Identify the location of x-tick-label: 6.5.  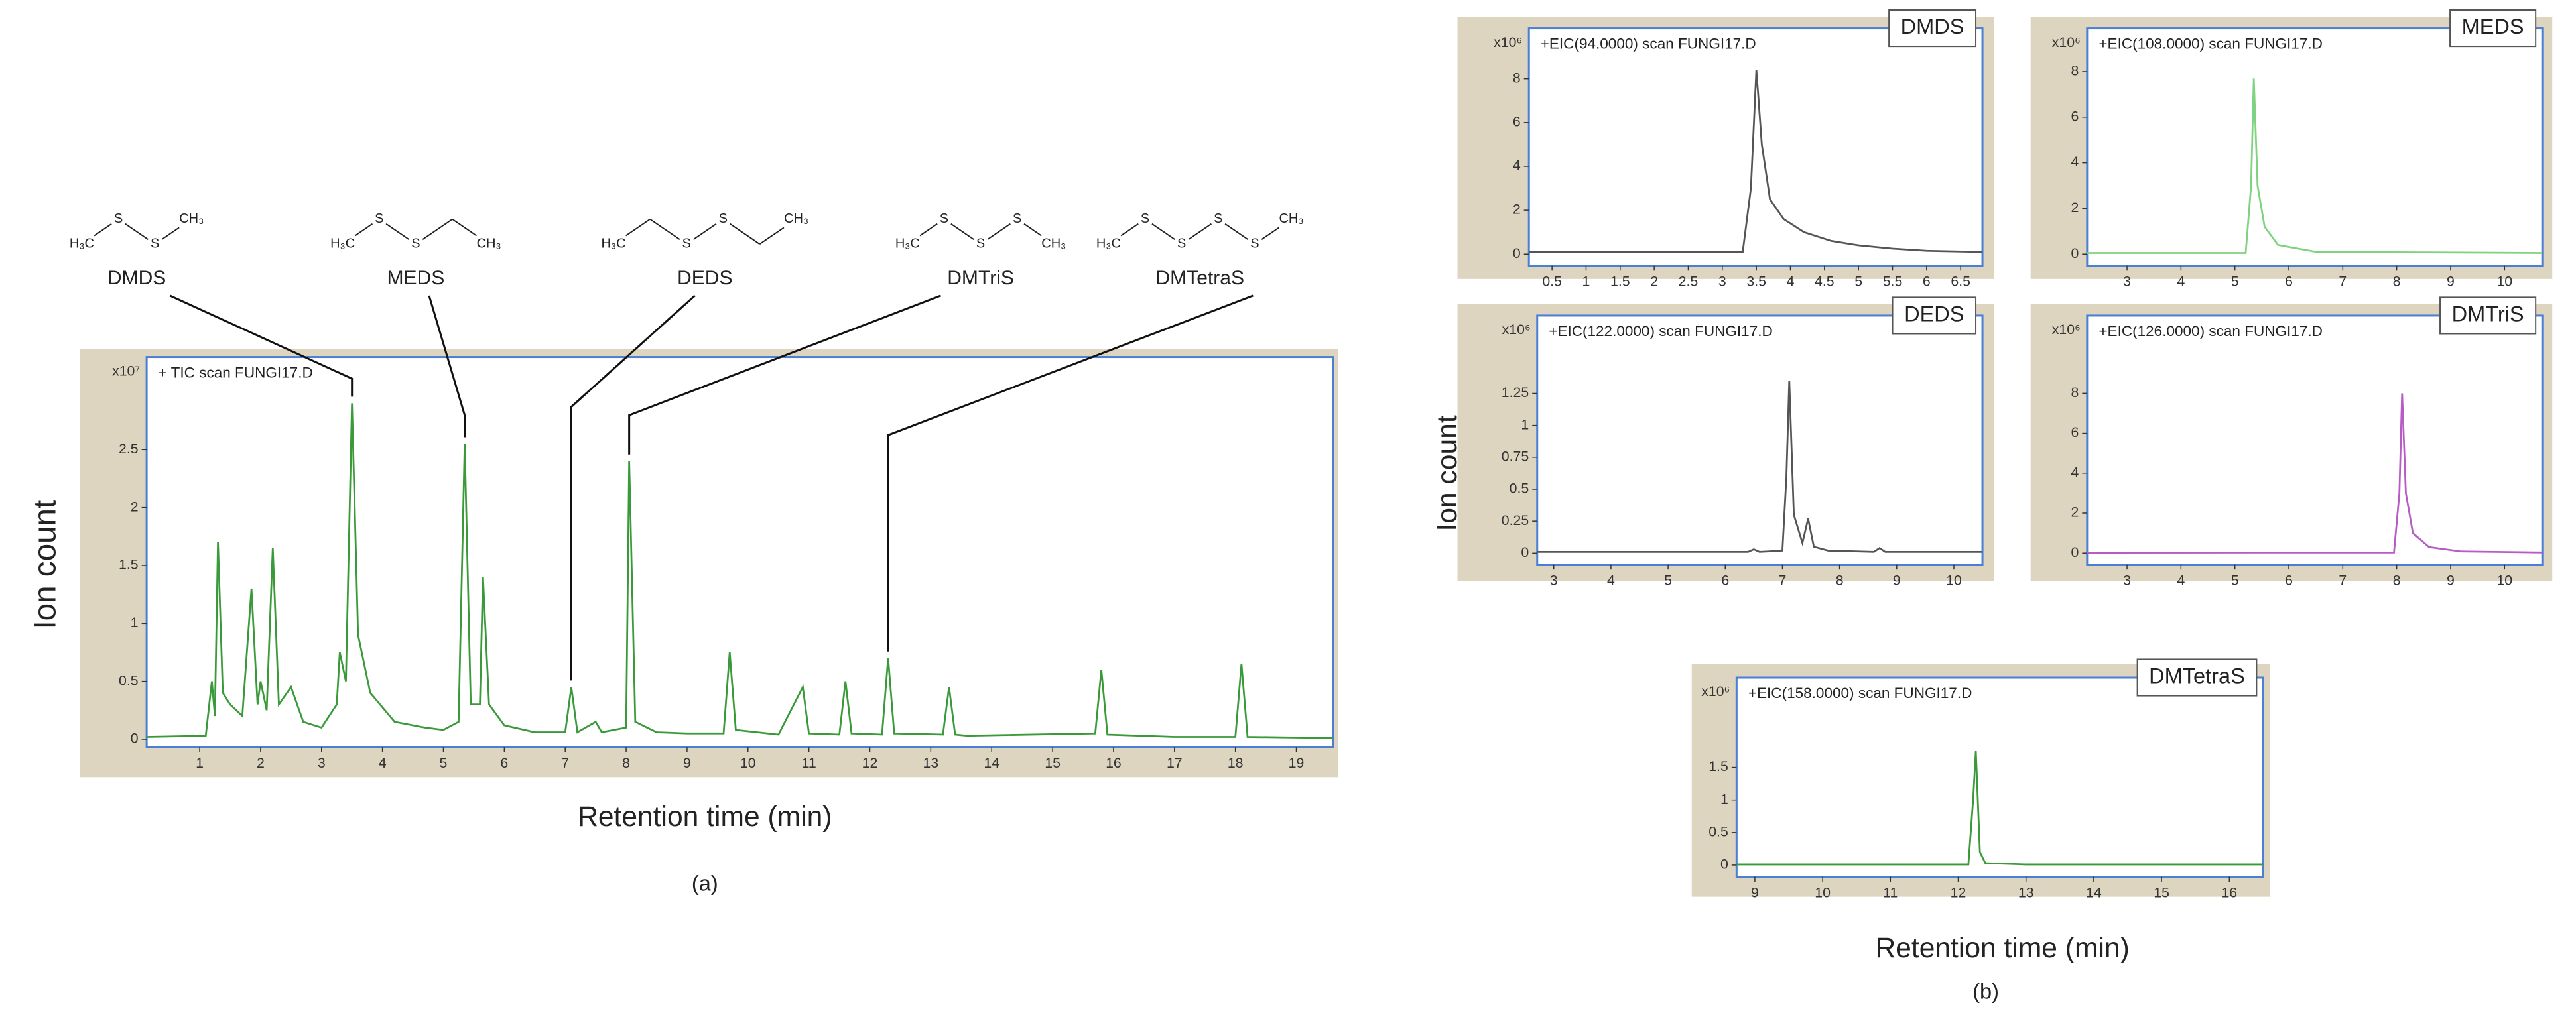
(1961, 281).